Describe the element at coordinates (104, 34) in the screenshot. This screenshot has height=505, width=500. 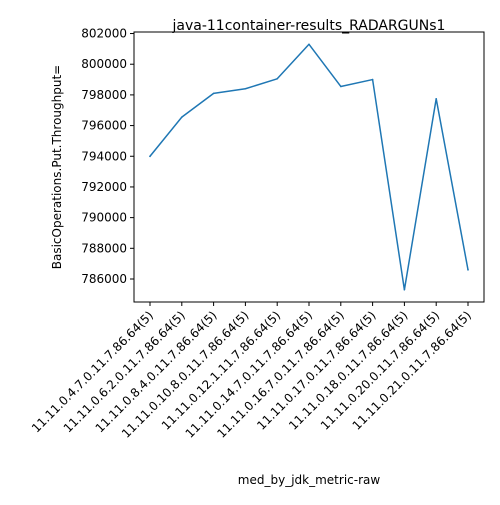
I see `y-tick-label: 802000` at that location.